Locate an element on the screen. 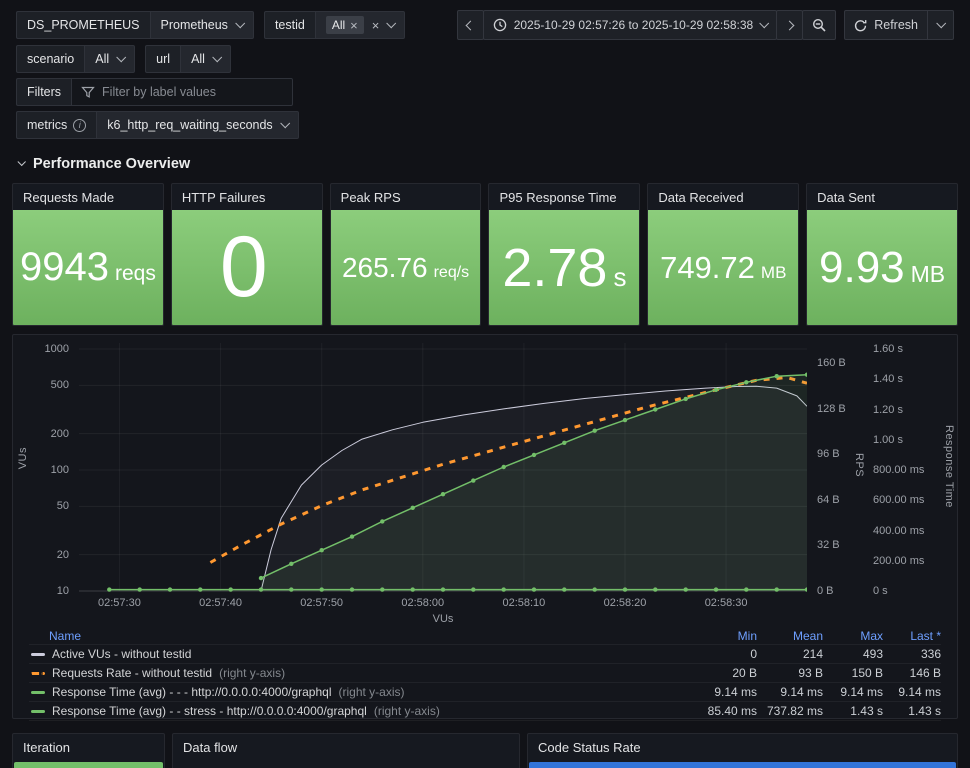  metrics-value-dropdown: k6_http_req_waiting_seconds is located at coordinates (197, 125).